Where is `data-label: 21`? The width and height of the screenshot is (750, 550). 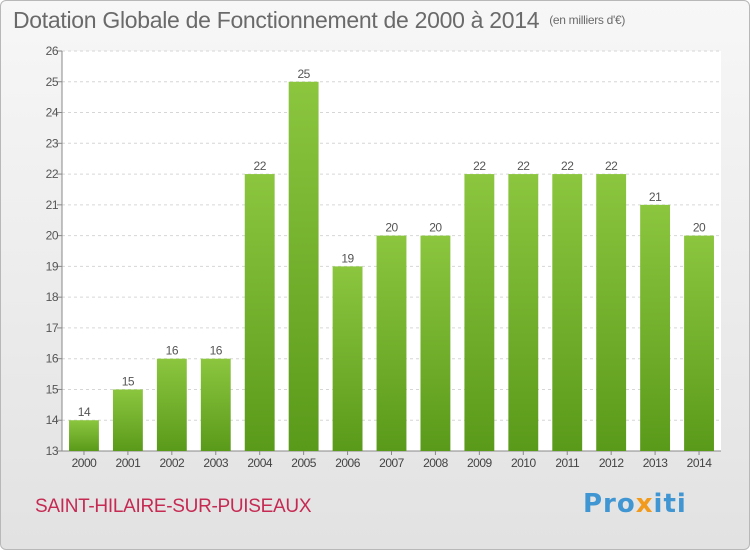
data-label: 21 is located at coordinates (655, 197).